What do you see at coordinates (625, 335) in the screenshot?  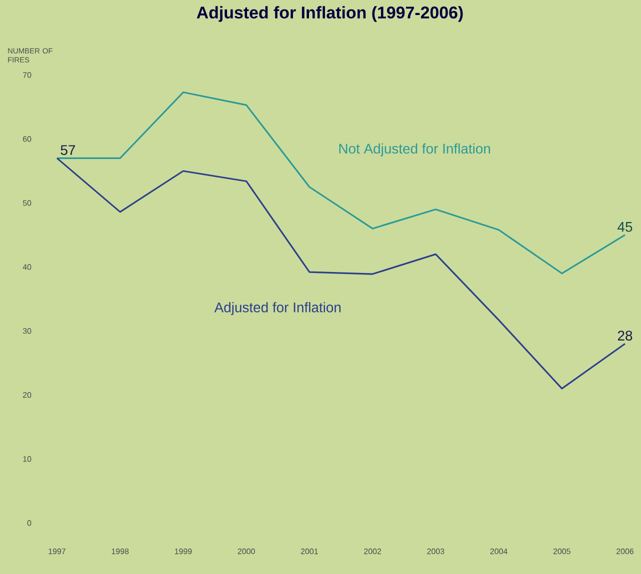 I see `data-label: 28` at bounding box center [625, 335].